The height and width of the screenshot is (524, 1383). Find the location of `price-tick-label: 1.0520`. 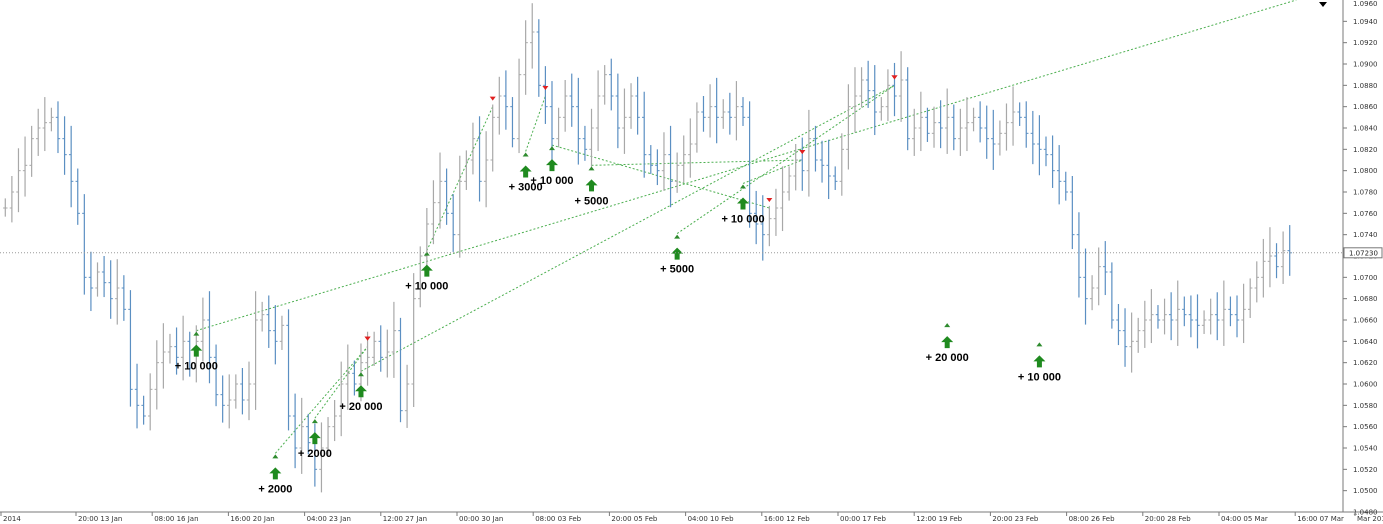

price-tick-label: 1.0520 is located at coordinates (1365, 470).